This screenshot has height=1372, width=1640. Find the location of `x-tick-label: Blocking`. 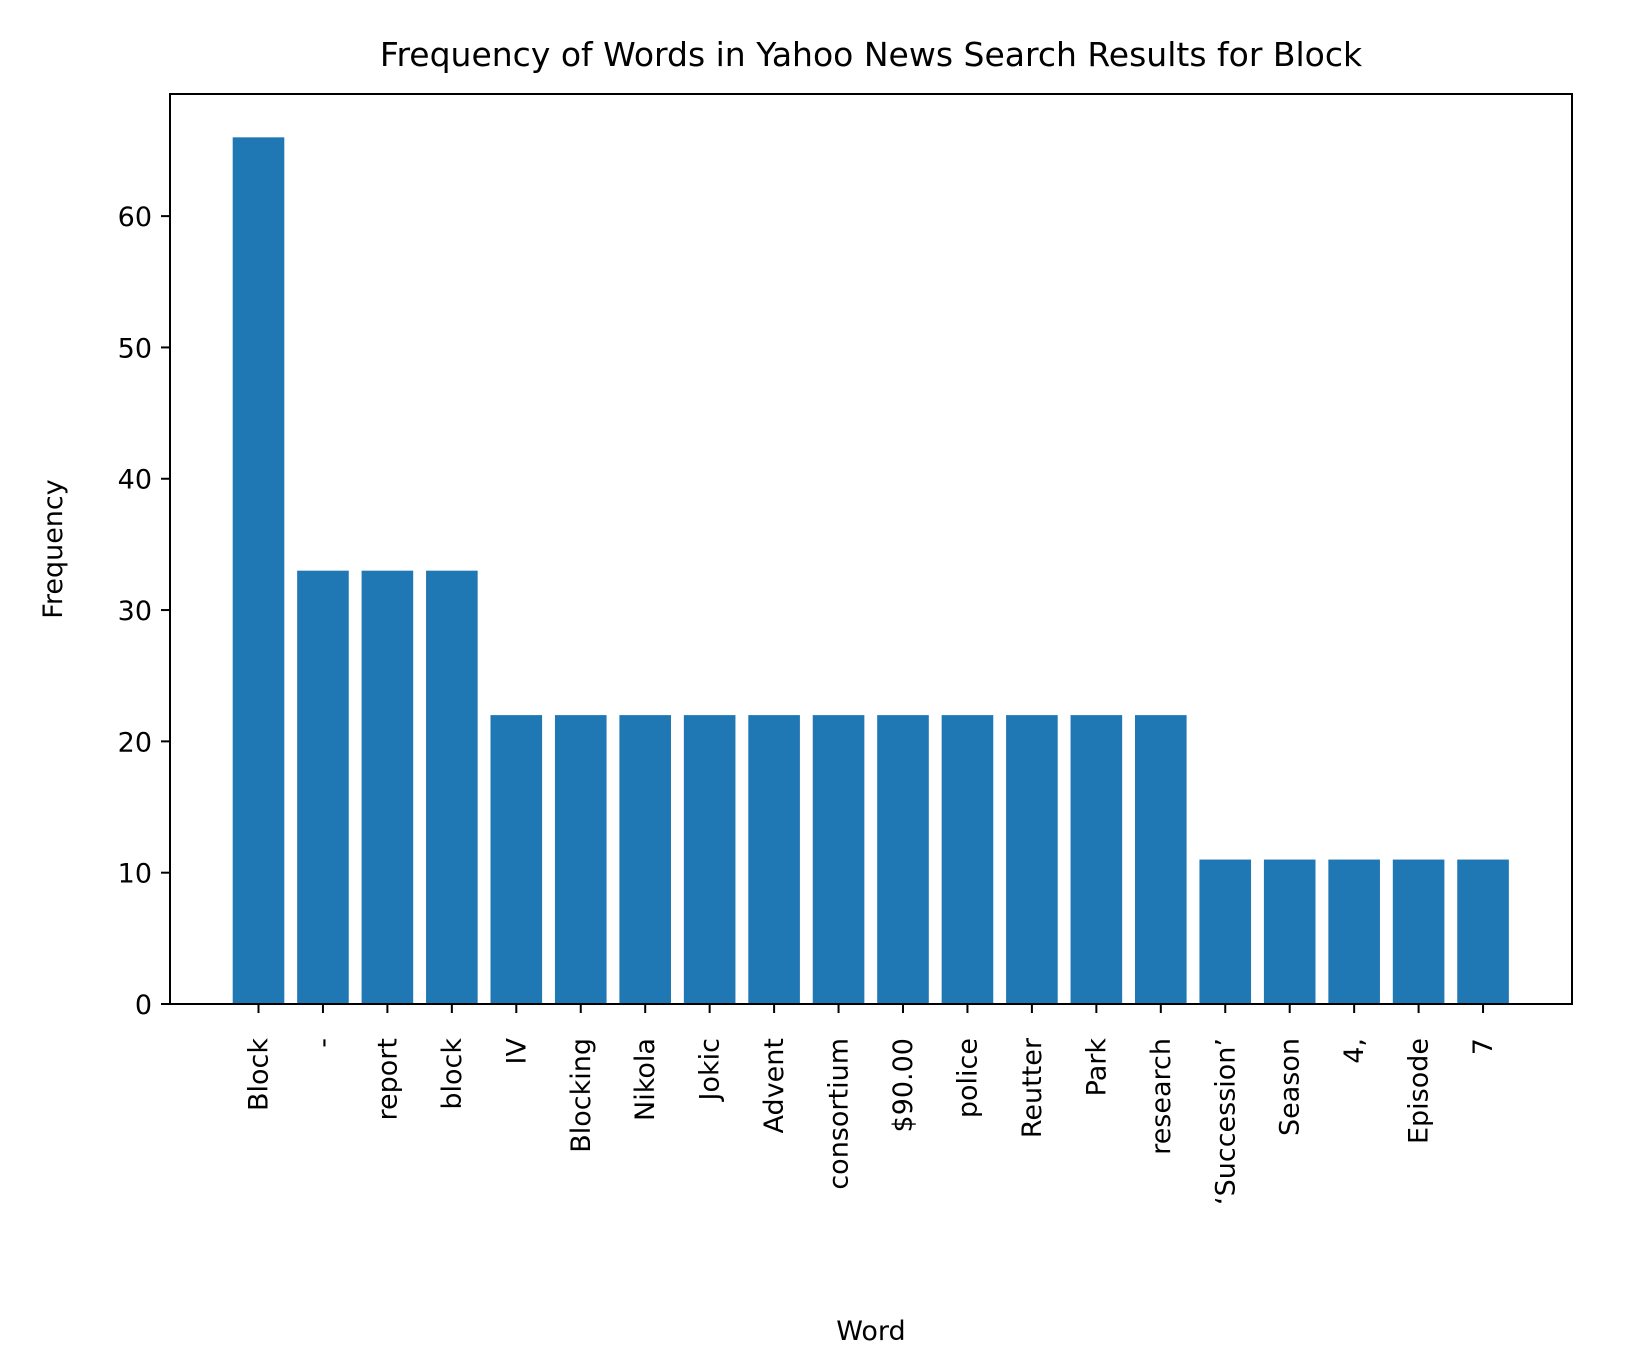

x-tick-label: Blocking is located at coordinates (581, 1095).